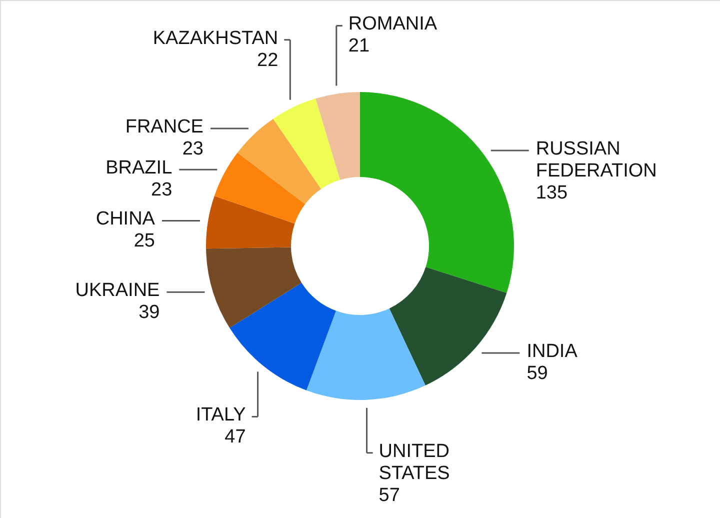 This screenshot has height=518, width=720. I want to click on slice-label: ROMANIA, so click(393, 24).